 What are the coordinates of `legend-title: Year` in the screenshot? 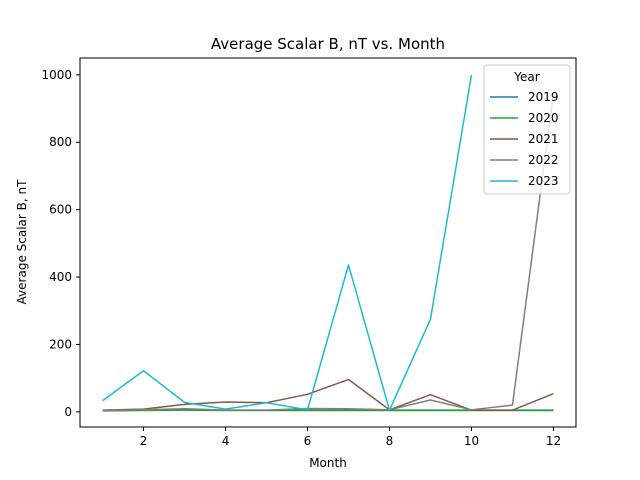 It's located at (526, 77).